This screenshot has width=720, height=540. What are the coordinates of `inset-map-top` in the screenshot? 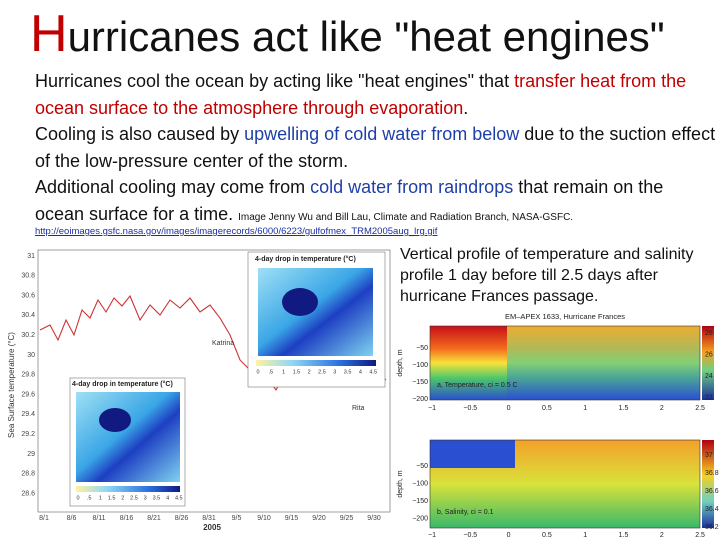 It's located at (316, 319).